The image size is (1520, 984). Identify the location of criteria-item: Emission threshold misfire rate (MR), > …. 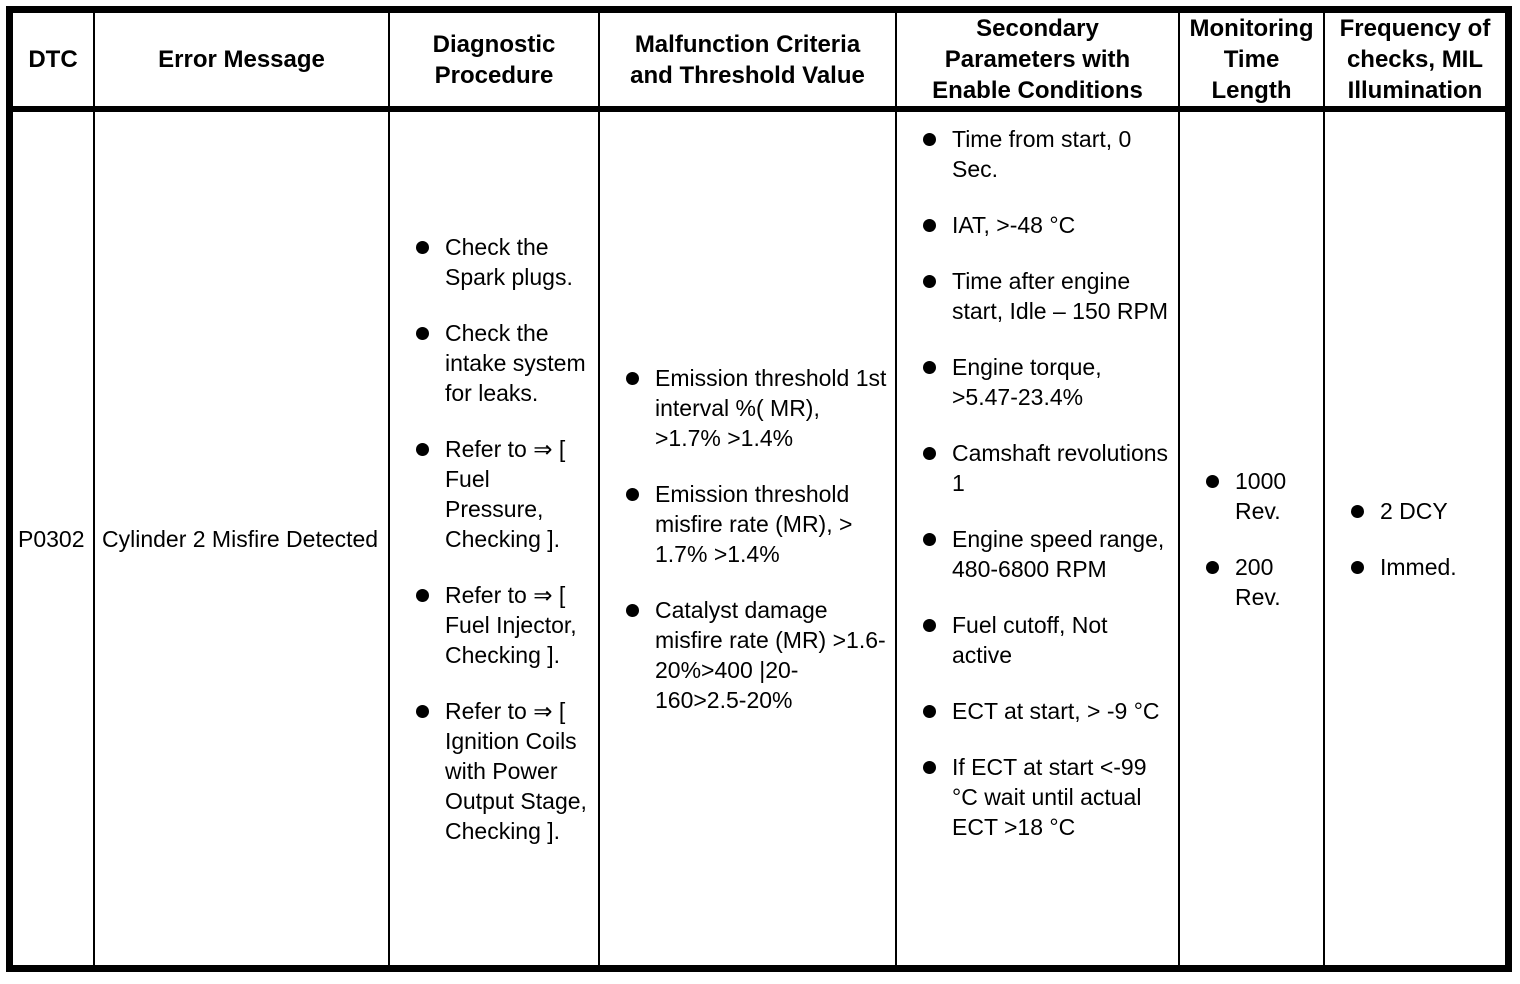
(747, 524).